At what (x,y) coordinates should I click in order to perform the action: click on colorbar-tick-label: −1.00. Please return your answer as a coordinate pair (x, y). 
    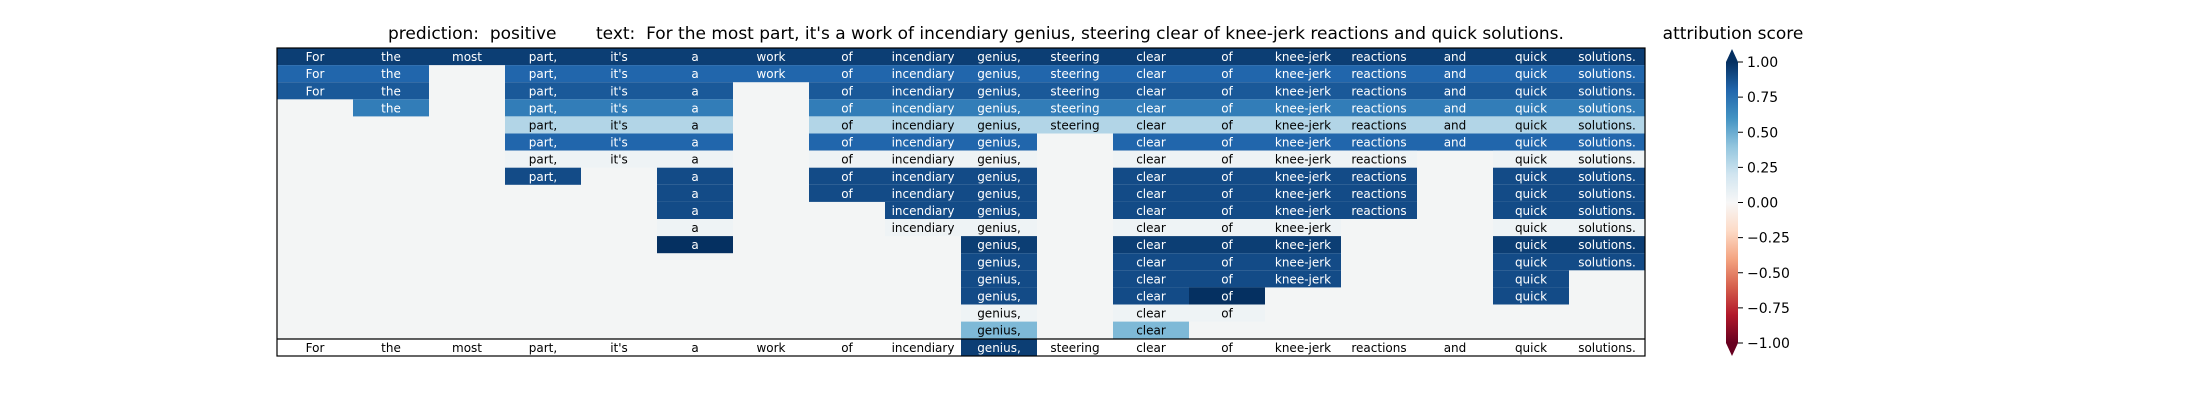
    Looking at the image, I should click on (1768, 344).